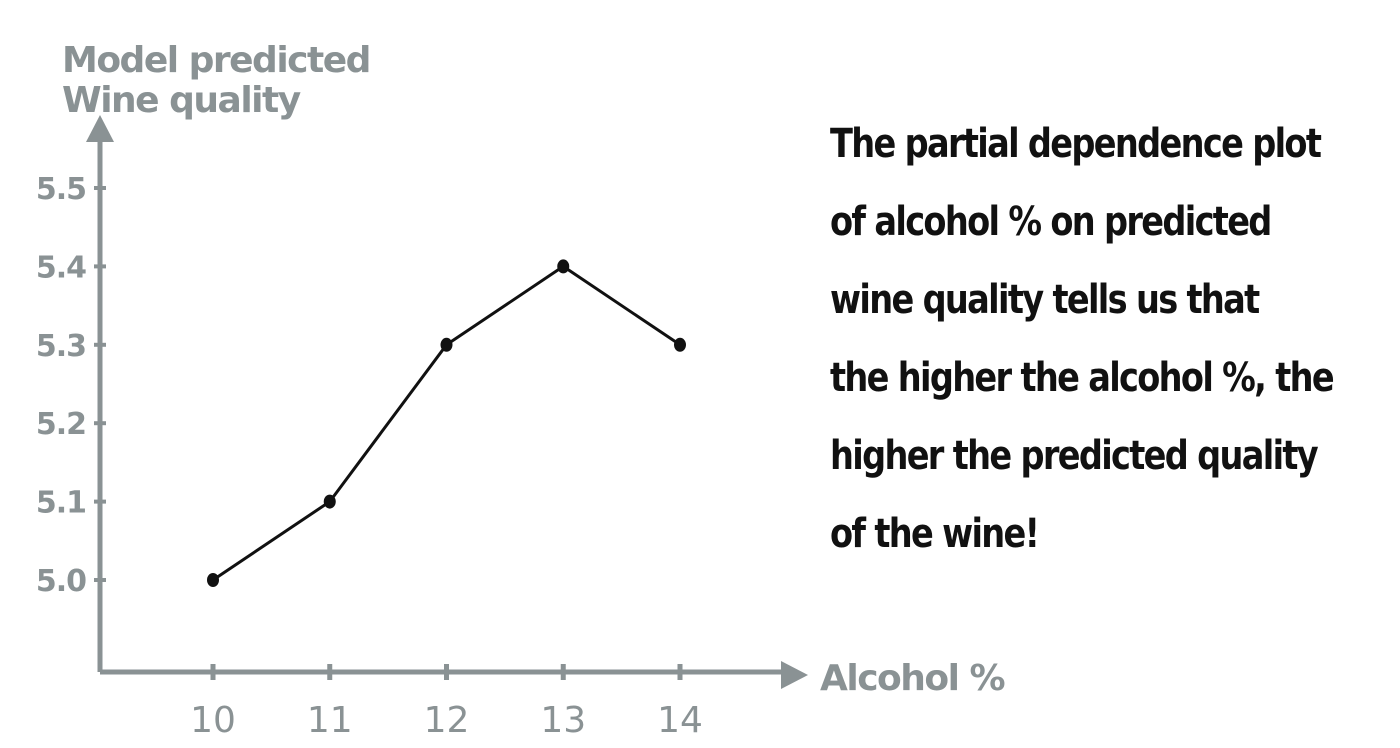  What do you see at coordinates (181, 100) in the screenshot?
I see `y-axis-title-line-2: Wine quality` at bounding box center [181, 100].